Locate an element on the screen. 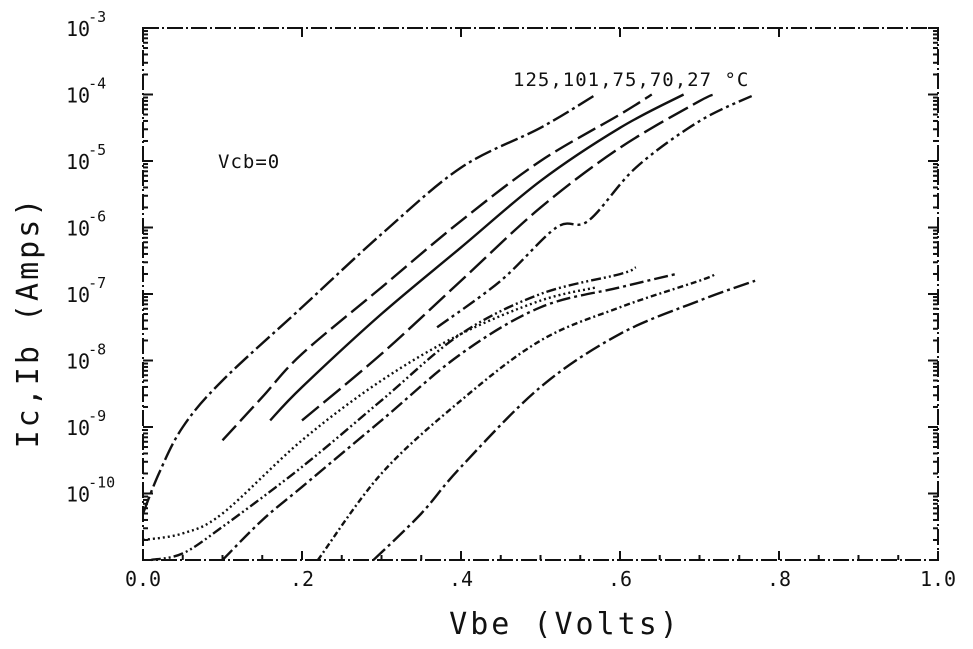 This screenshot has width=973, height=649. y-tick-label-5: 10⁻⁸ is located at coordinates (86, 357).